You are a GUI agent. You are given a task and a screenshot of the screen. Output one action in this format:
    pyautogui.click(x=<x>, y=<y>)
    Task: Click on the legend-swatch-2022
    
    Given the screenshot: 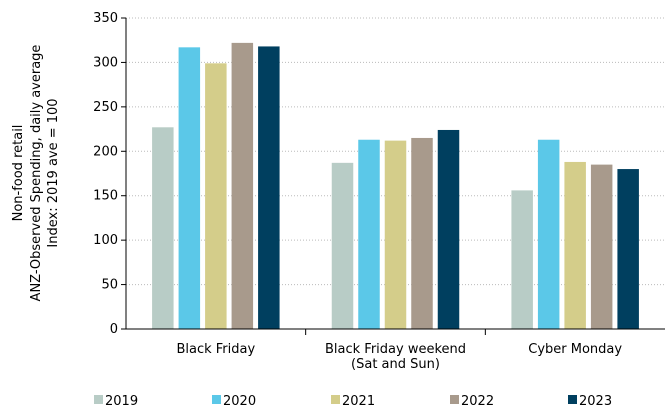 What is the action you would take?
    pyautogui.click(x=454, y=399)
    